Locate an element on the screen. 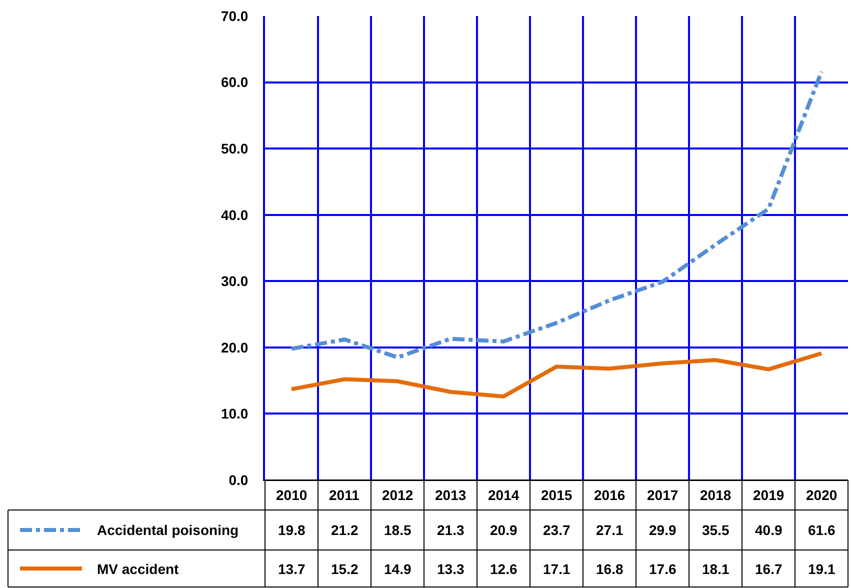 The height and width of the screenshot is (588, 851). data-label: 13.3 is located at coordinates (450, 569).